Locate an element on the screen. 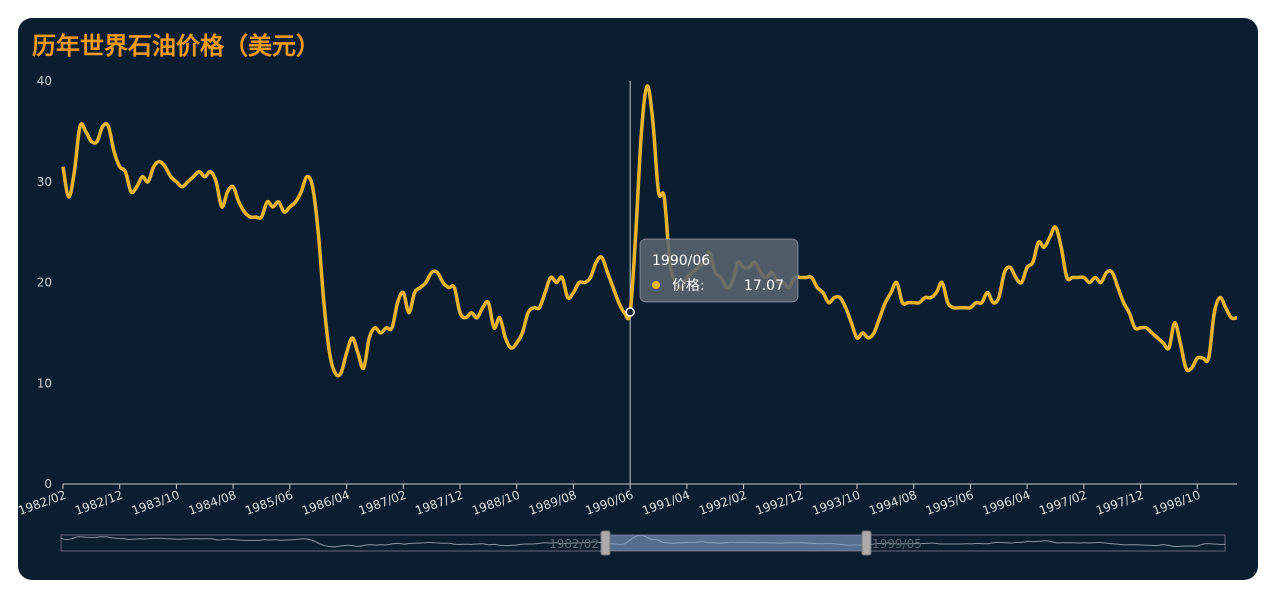  zoom-end-label: 1999/05 is located at coordinates (897, 544).